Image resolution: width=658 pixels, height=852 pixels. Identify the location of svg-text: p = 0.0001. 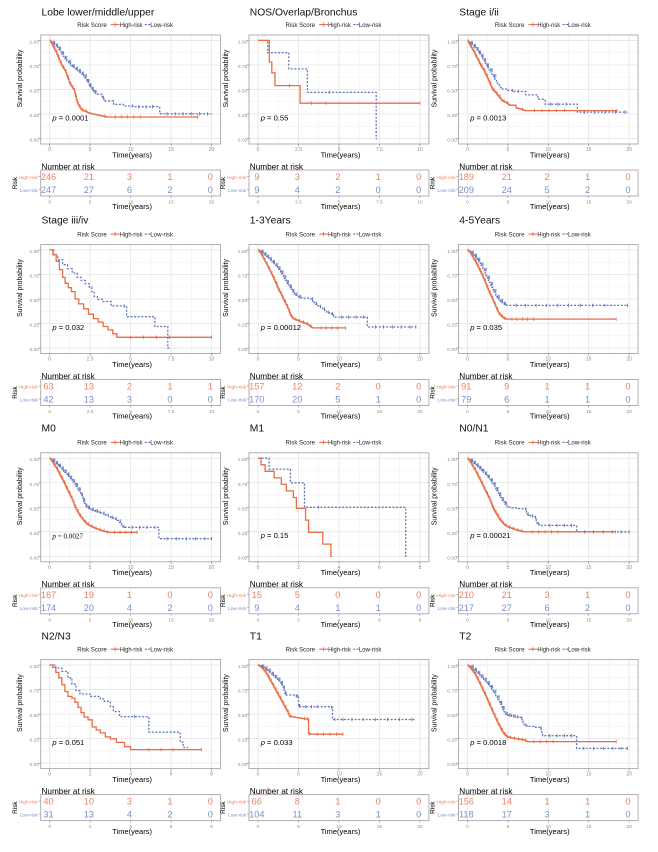
(69, 118).